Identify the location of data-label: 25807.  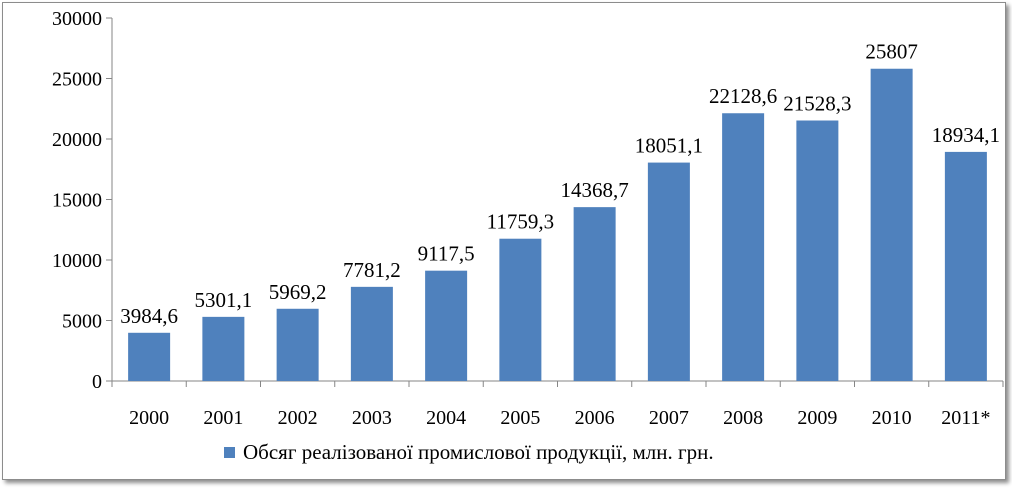
(891, 52).